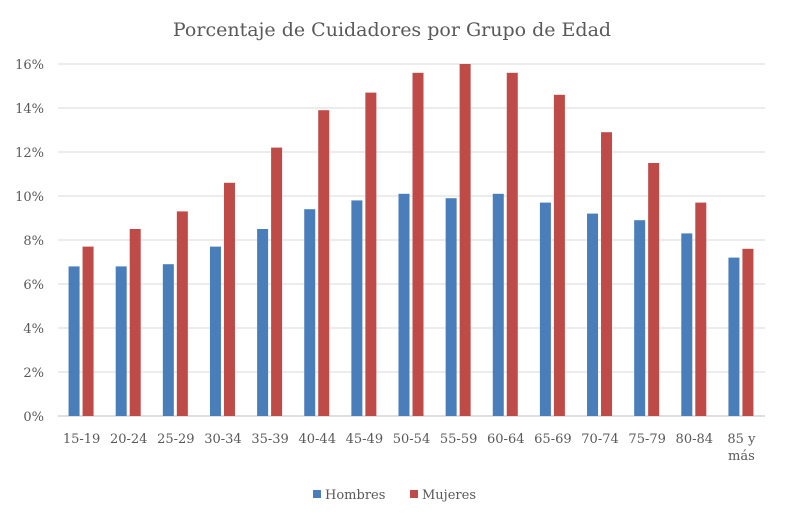  Describe the element at coordinates (29, 109) in the screenshot. I see `y-tick-label: 14%` at that location.